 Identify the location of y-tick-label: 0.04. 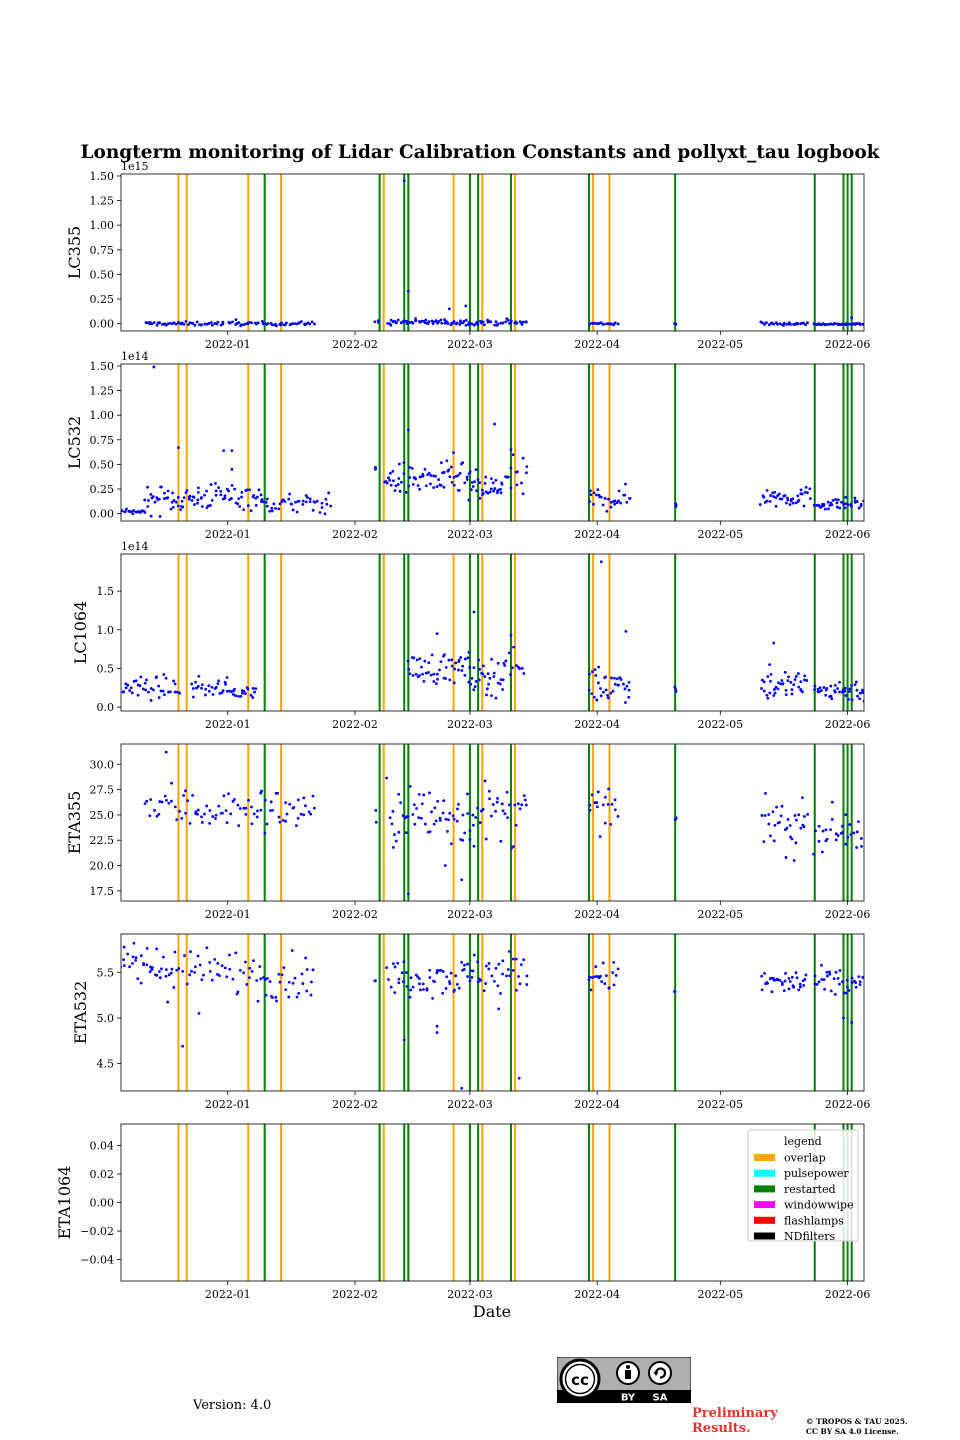
(102, 1145).